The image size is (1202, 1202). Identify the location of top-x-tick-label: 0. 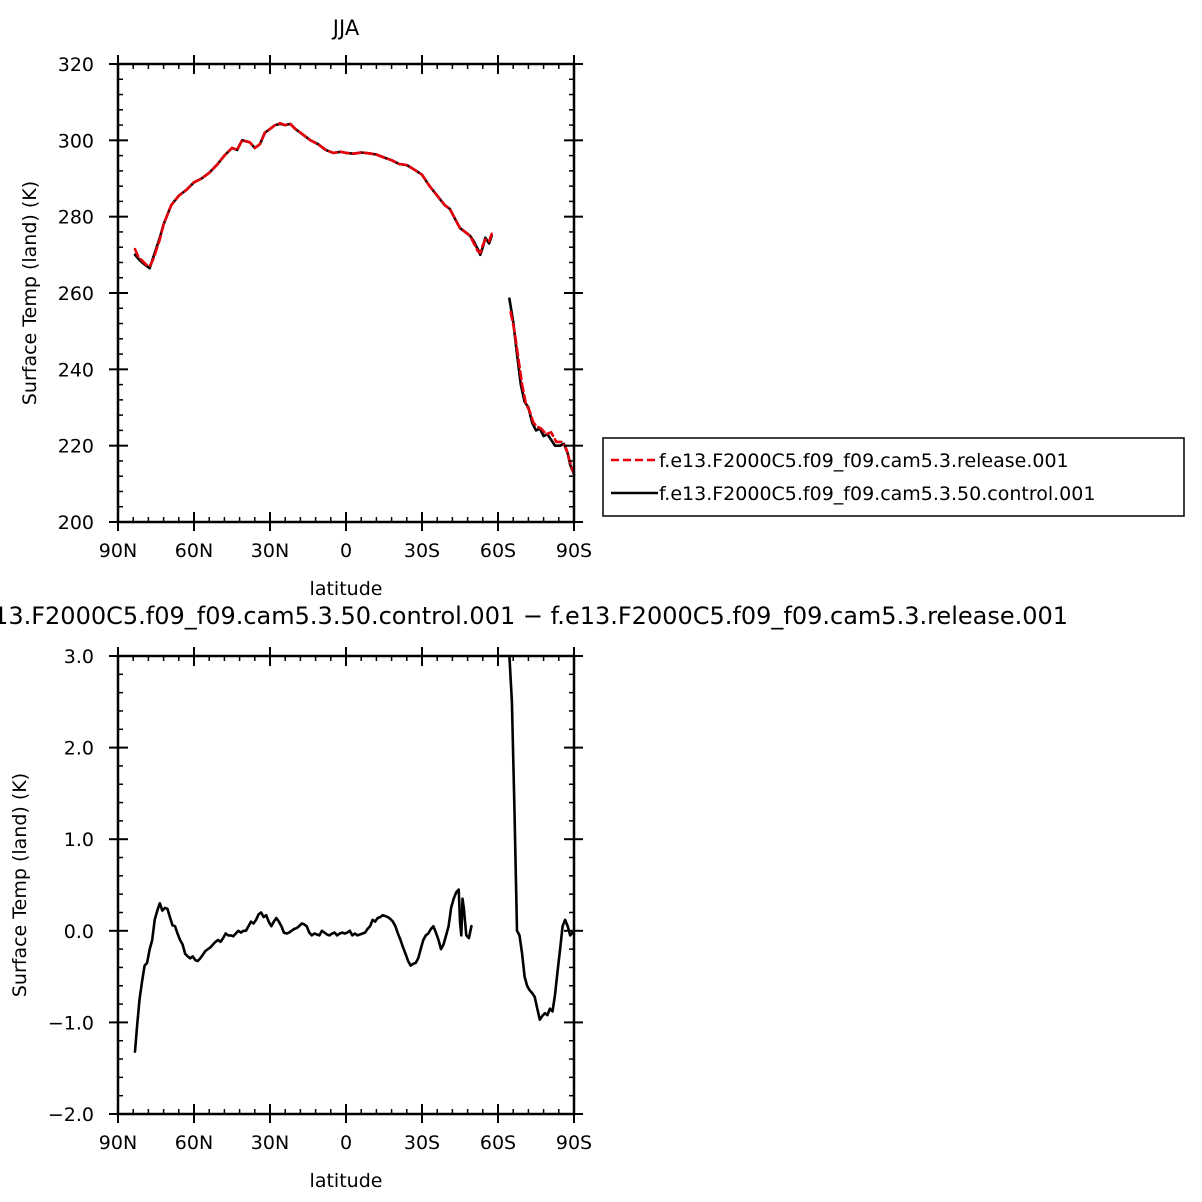
(346, 551).